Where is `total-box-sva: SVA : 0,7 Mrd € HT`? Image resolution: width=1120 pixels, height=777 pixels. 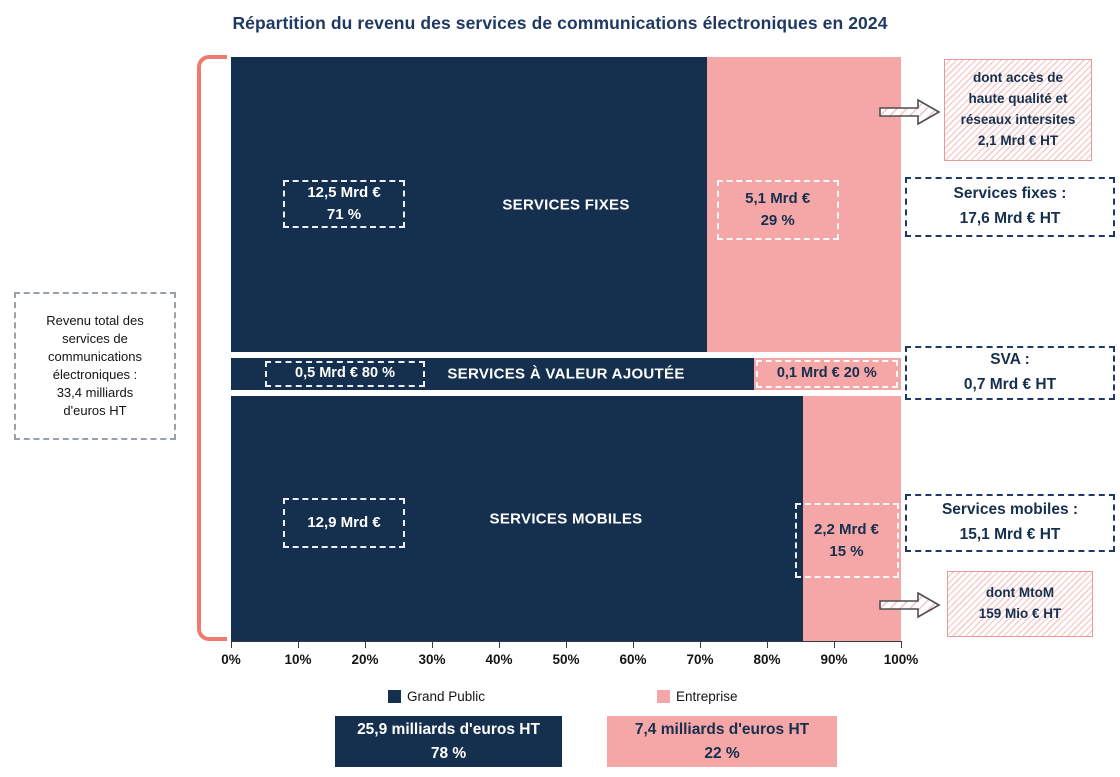 total-box-sva: SVA : 0,7 Mrd € HT is located at coordinates (1010, 373).